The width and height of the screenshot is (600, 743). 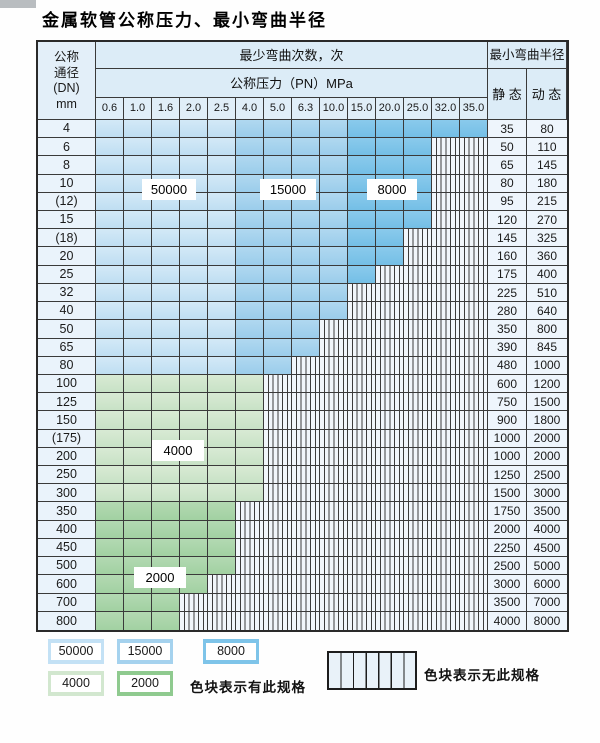 What do you see at coordinates (392, 189) in the screenshot?
I see `cycles-tag-8000: 8000` at bounding box center [392, 189].